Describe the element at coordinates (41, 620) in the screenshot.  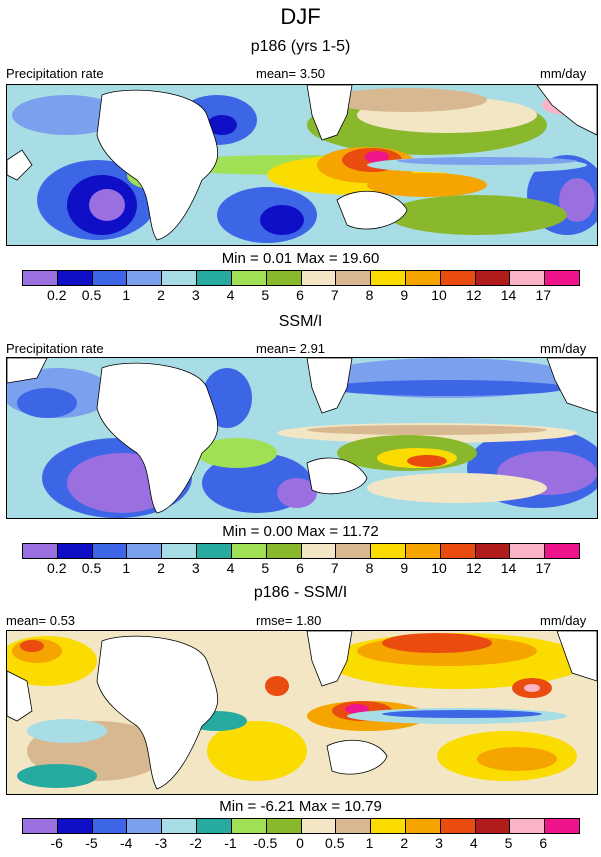
I see `panel-3-mean-label: mean= 0.53` at that location.